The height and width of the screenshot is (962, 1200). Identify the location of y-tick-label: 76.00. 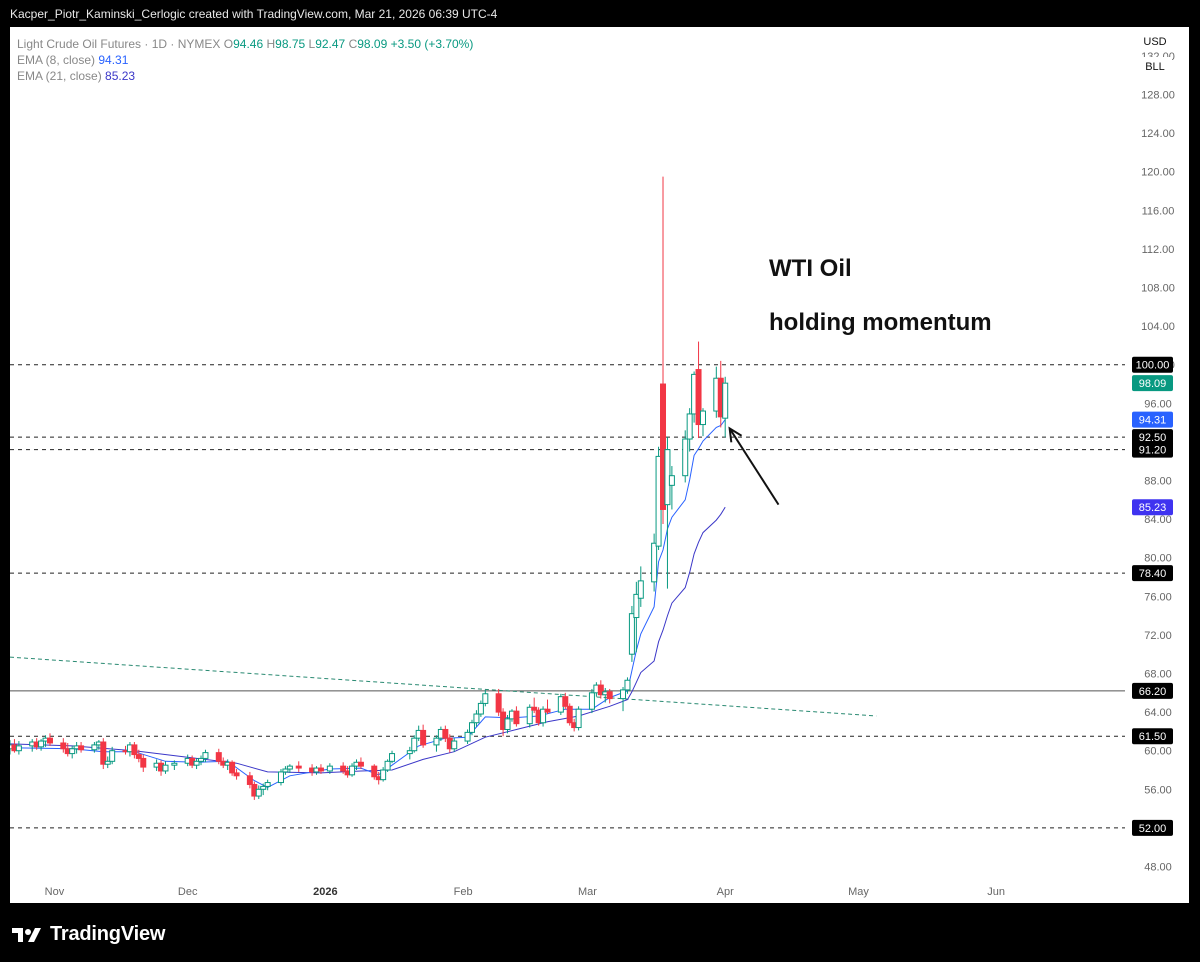
(1158, 597).